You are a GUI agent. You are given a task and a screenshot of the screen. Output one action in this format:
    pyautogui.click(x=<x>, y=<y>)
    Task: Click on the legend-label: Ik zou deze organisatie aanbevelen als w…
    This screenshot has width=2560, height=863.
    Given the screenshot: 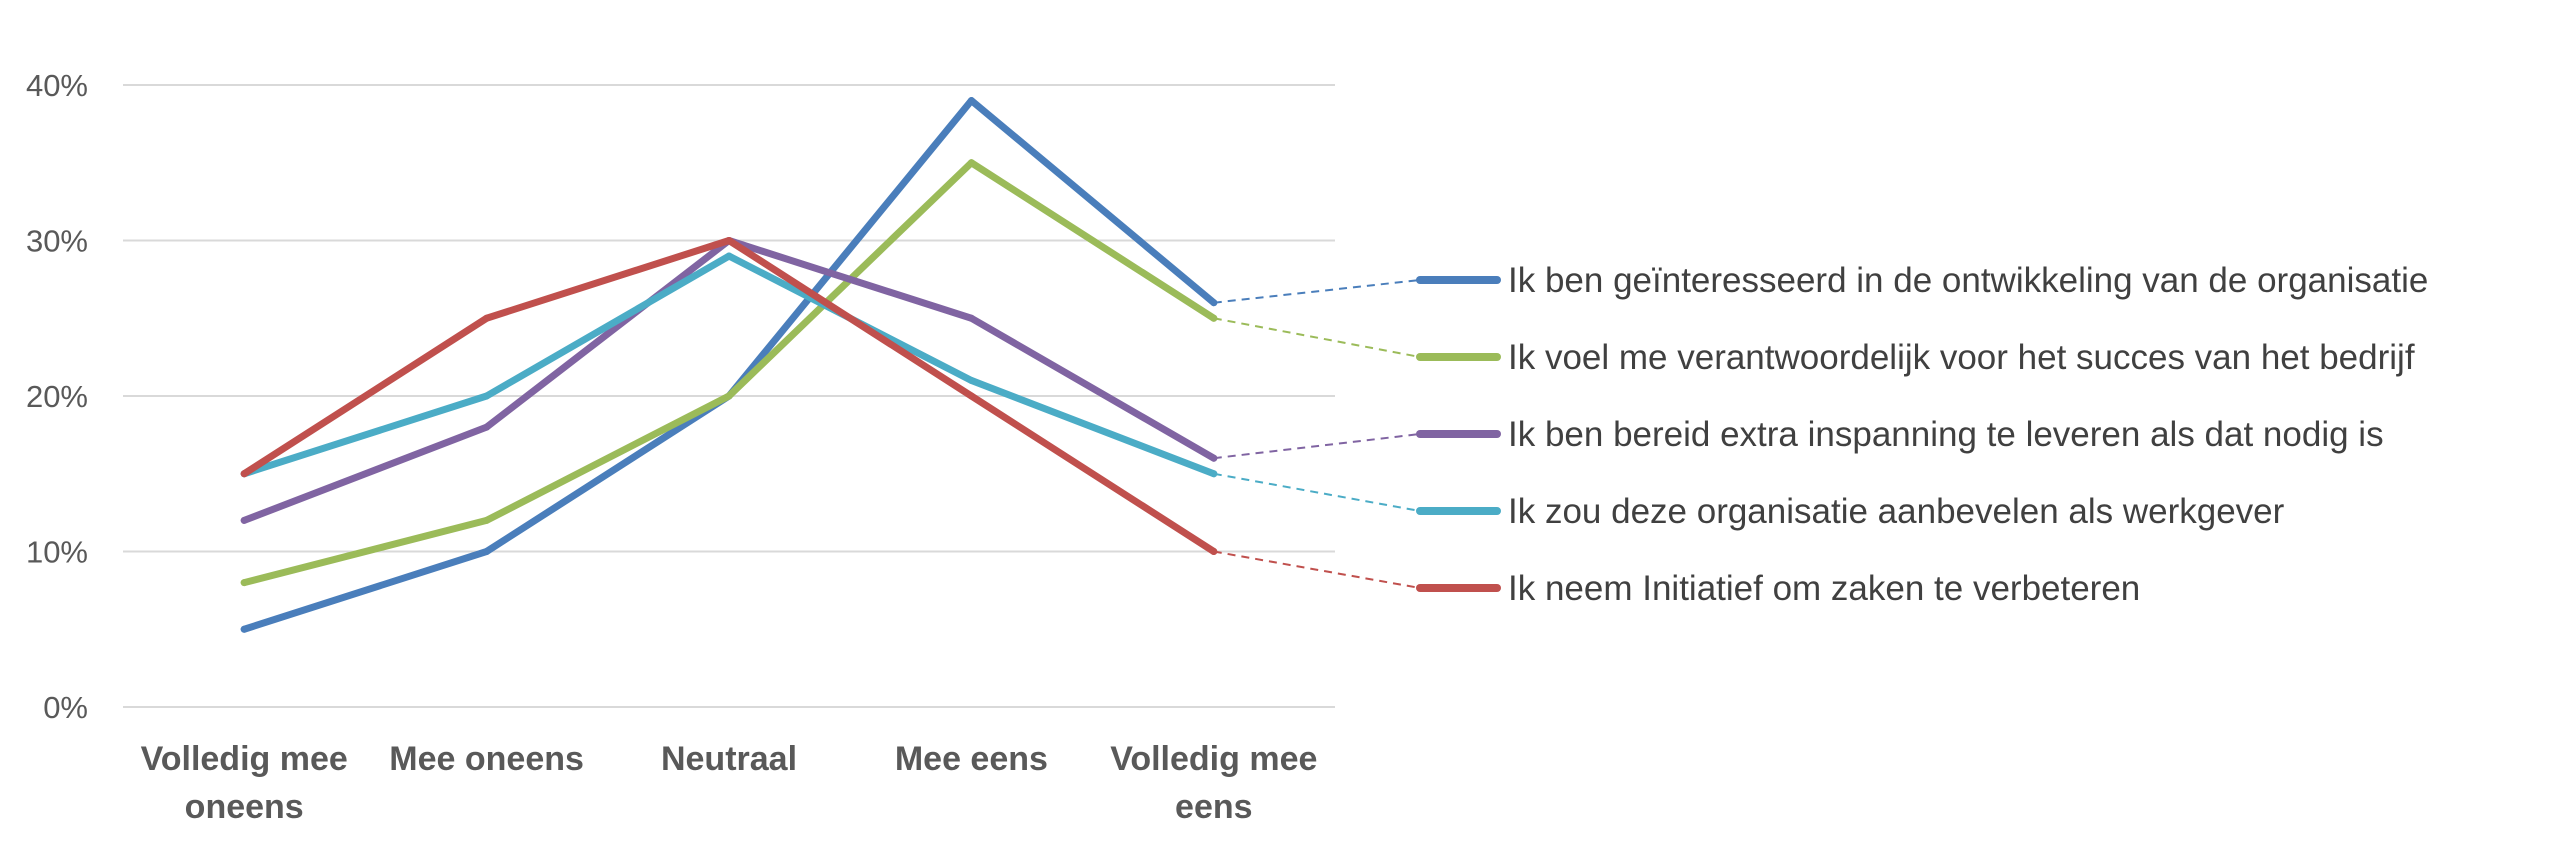 What is the action you would take?
    pyautogui.click(x=1896, y=511)
    